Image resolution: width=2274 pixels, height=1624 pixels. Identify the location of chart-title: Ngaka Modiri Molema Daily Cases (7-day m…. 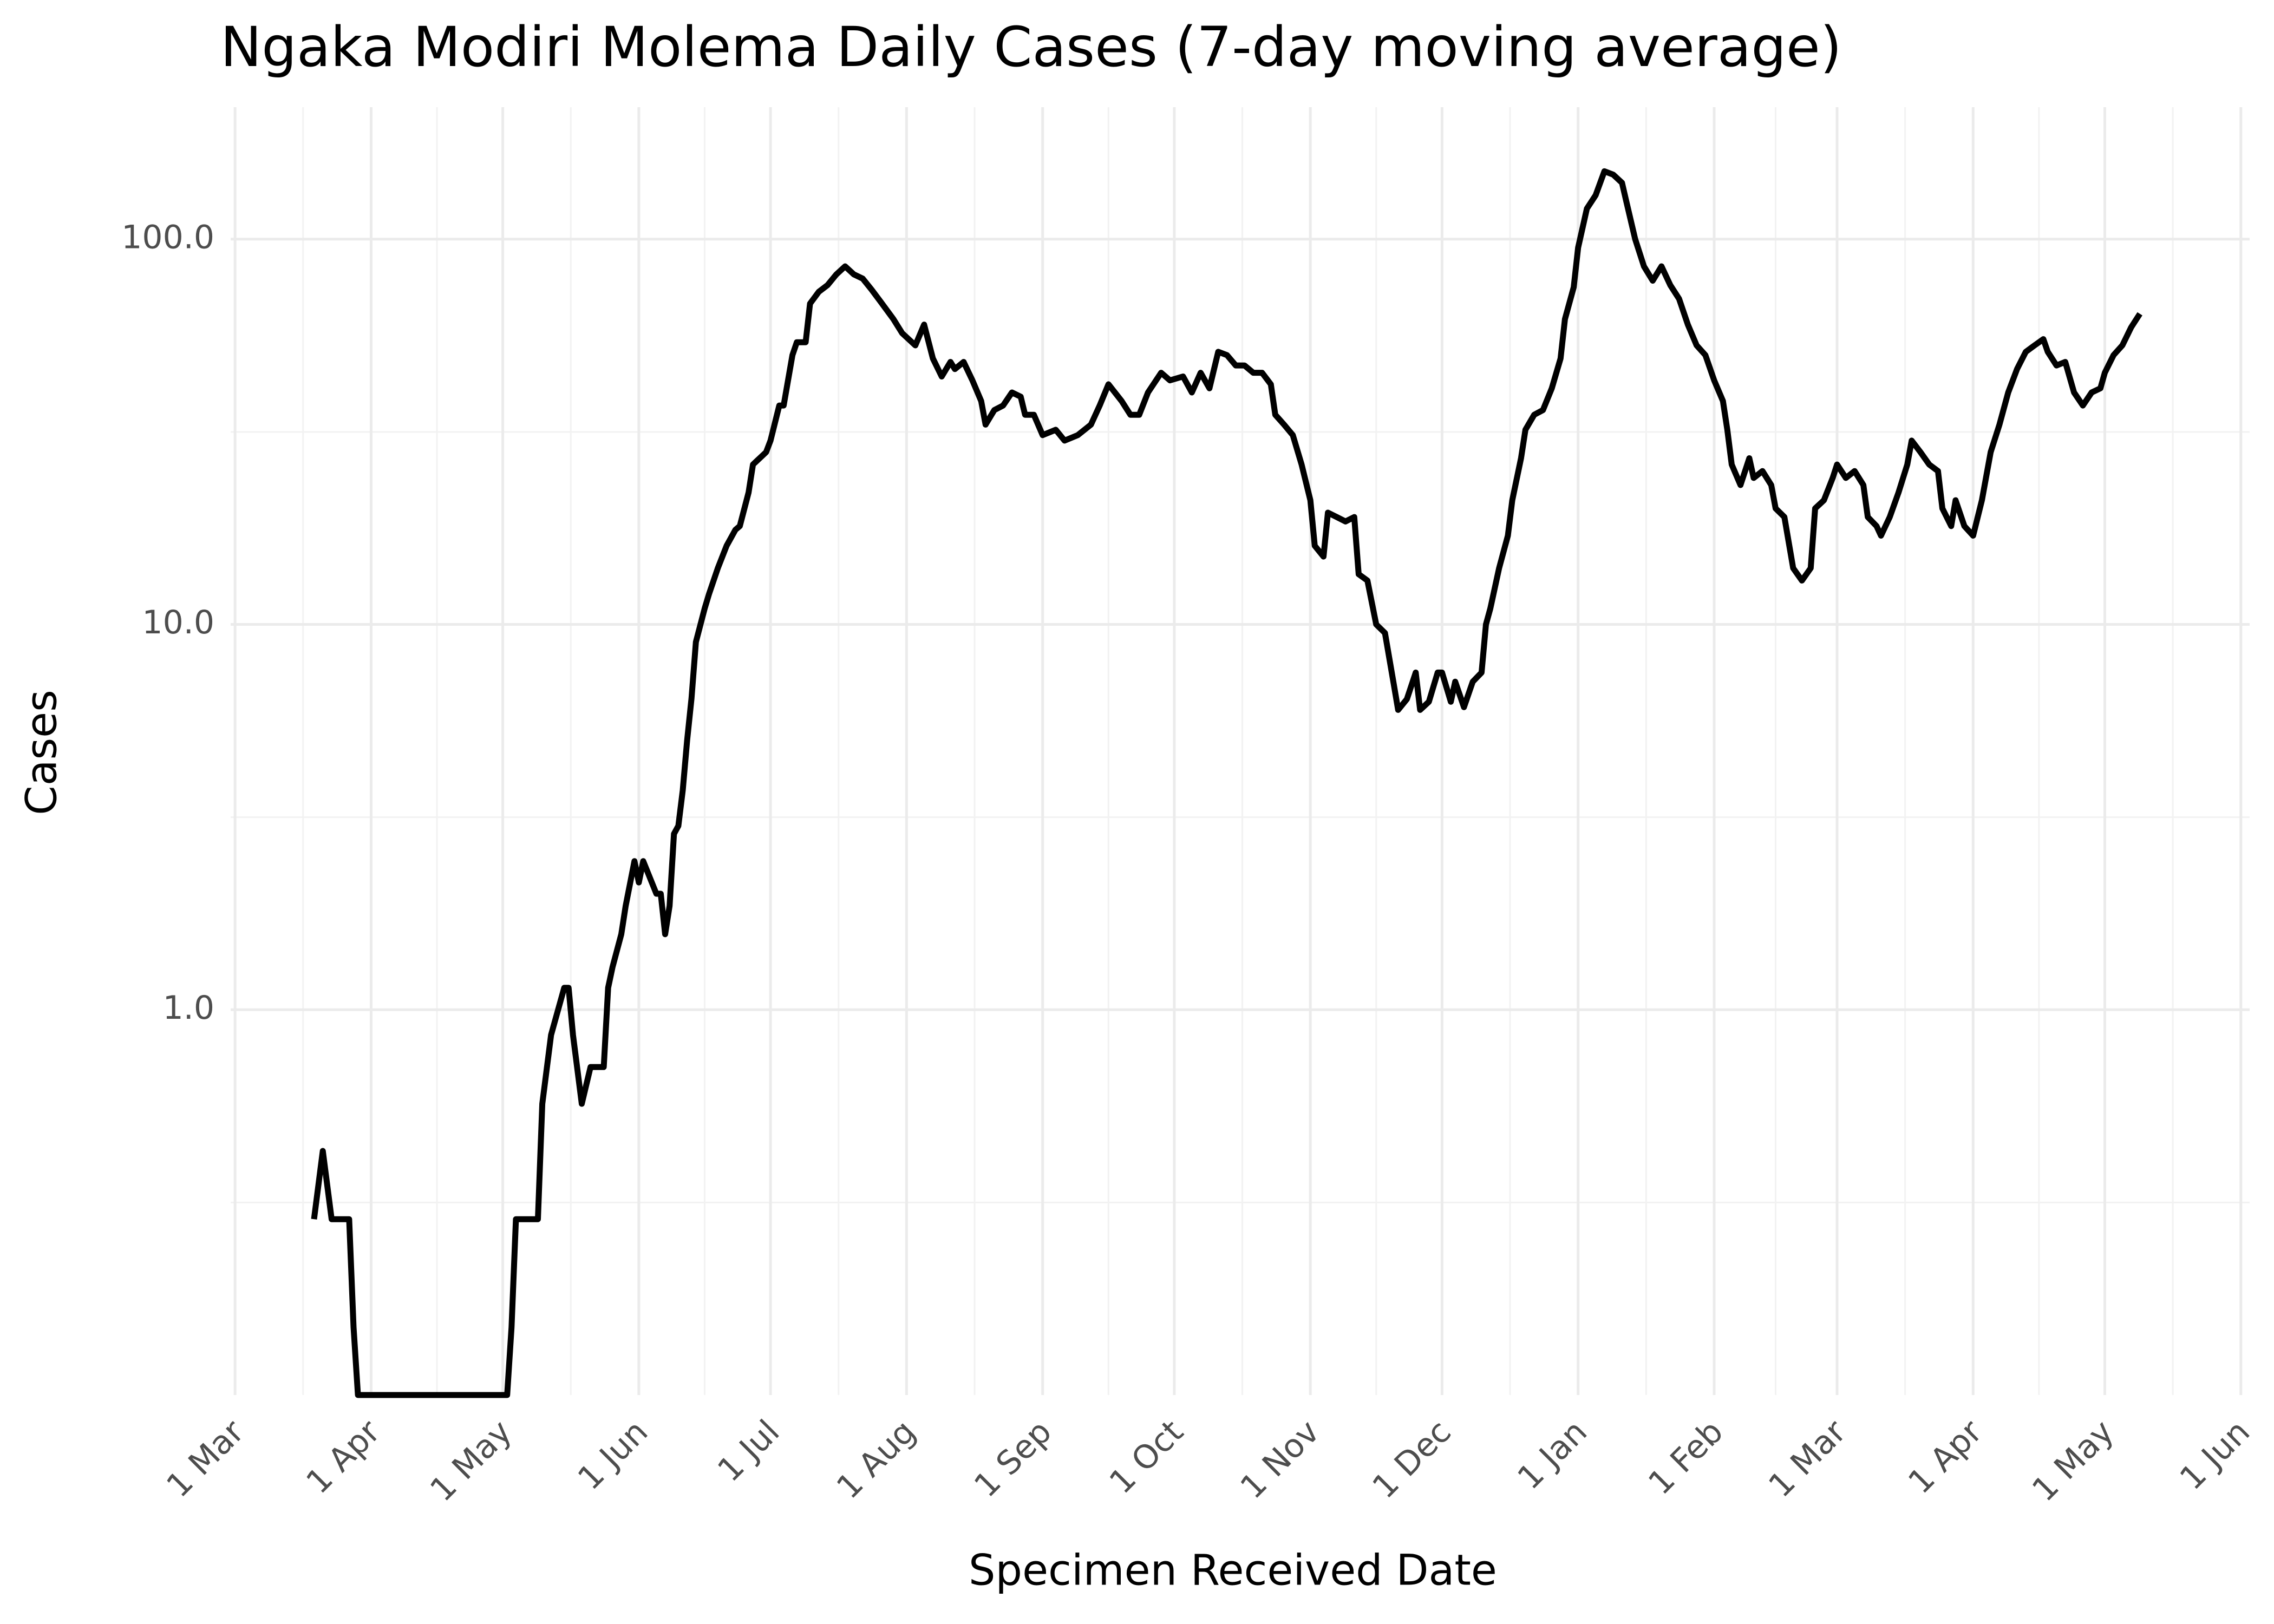
(1031, 47).